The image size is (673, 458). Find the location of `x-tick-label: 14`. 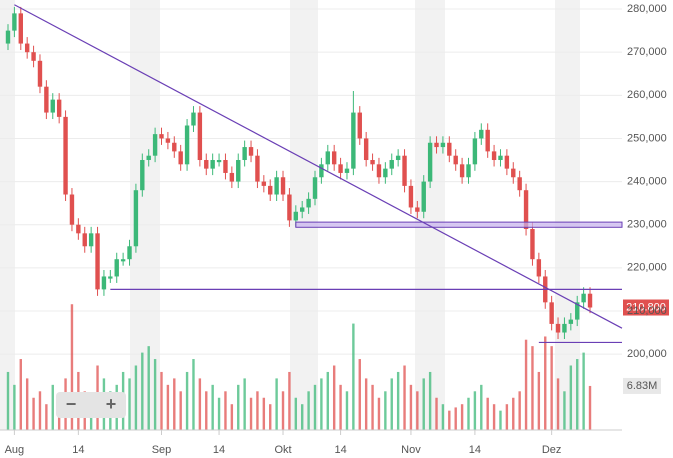

x-tick-label: 14 is located at coordinates (78, 450).